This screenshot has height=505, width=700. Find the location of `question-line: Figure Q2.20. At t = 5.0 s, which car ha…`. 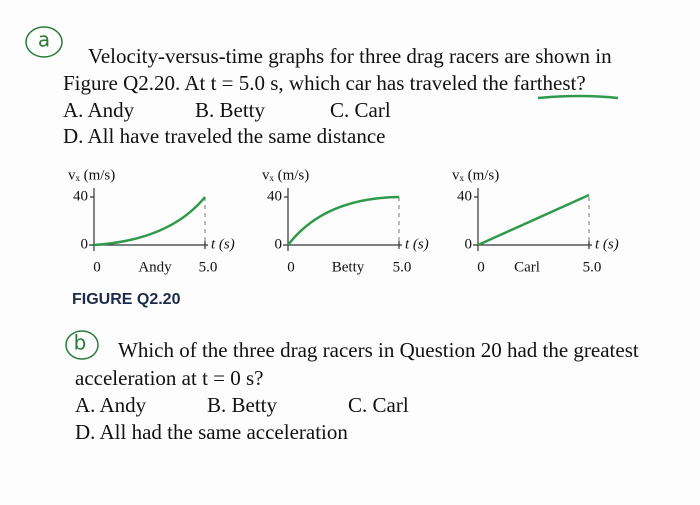

question-line: Figure Q2.20. At t = 5.0 s, which car ha… is located at coordinates (324, 83).